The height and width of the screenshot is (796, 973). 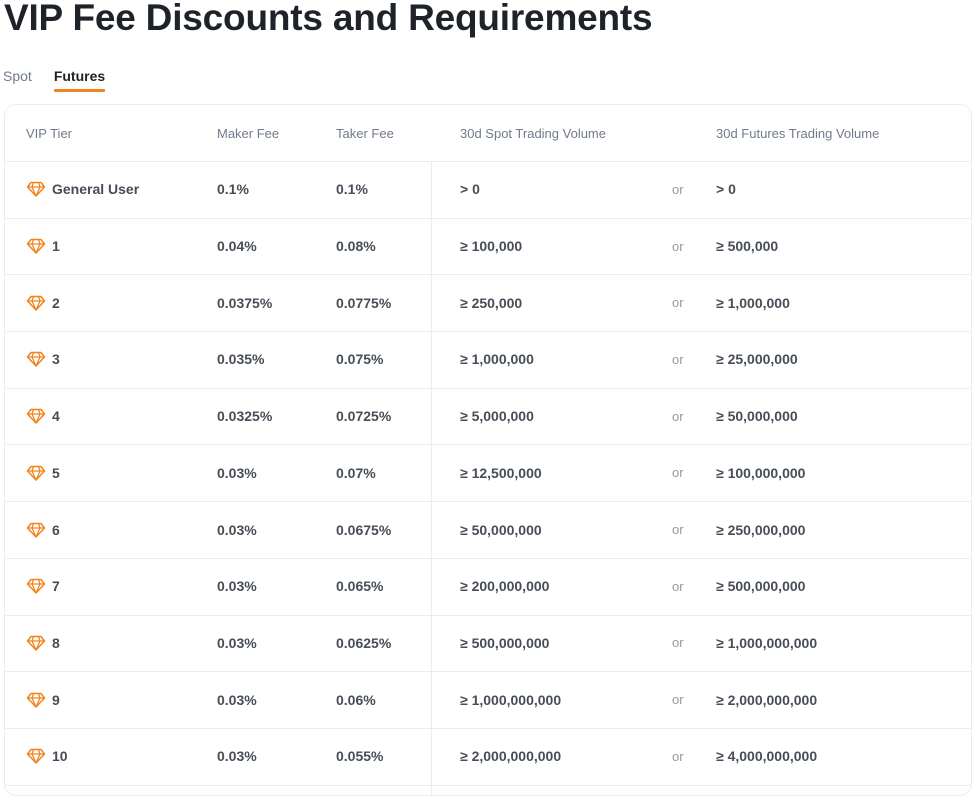 What do you see at coordinates (245, 302) in the screenshot?
I see `maker-fee-cell: 0.0375%` at bounding box center [245, 302].